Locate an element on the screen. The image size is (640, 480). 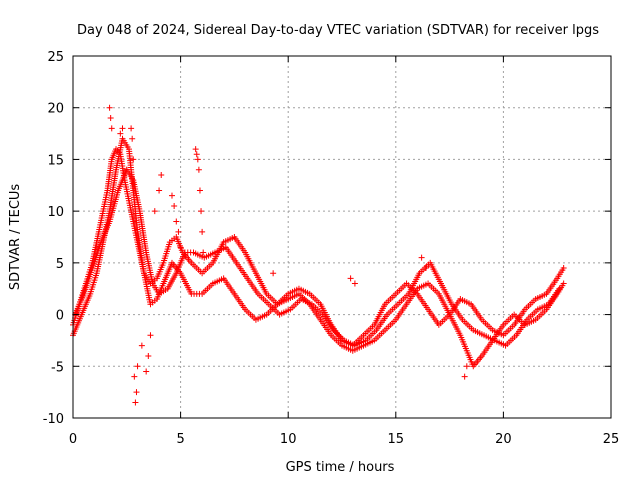
y-tick-label: 5 is located at coordinates (60, 264).